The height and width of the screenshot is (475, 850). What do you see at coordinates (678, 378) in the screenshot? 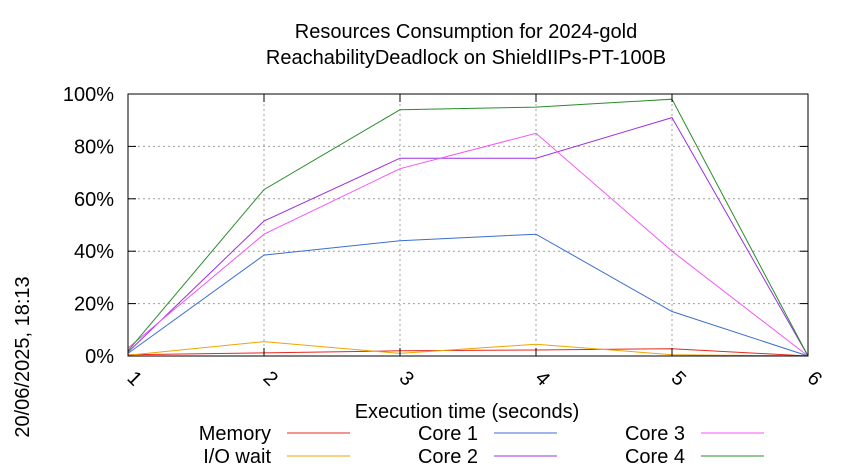
I see `x-tick-label: 5` at bounding box center [678, 378].